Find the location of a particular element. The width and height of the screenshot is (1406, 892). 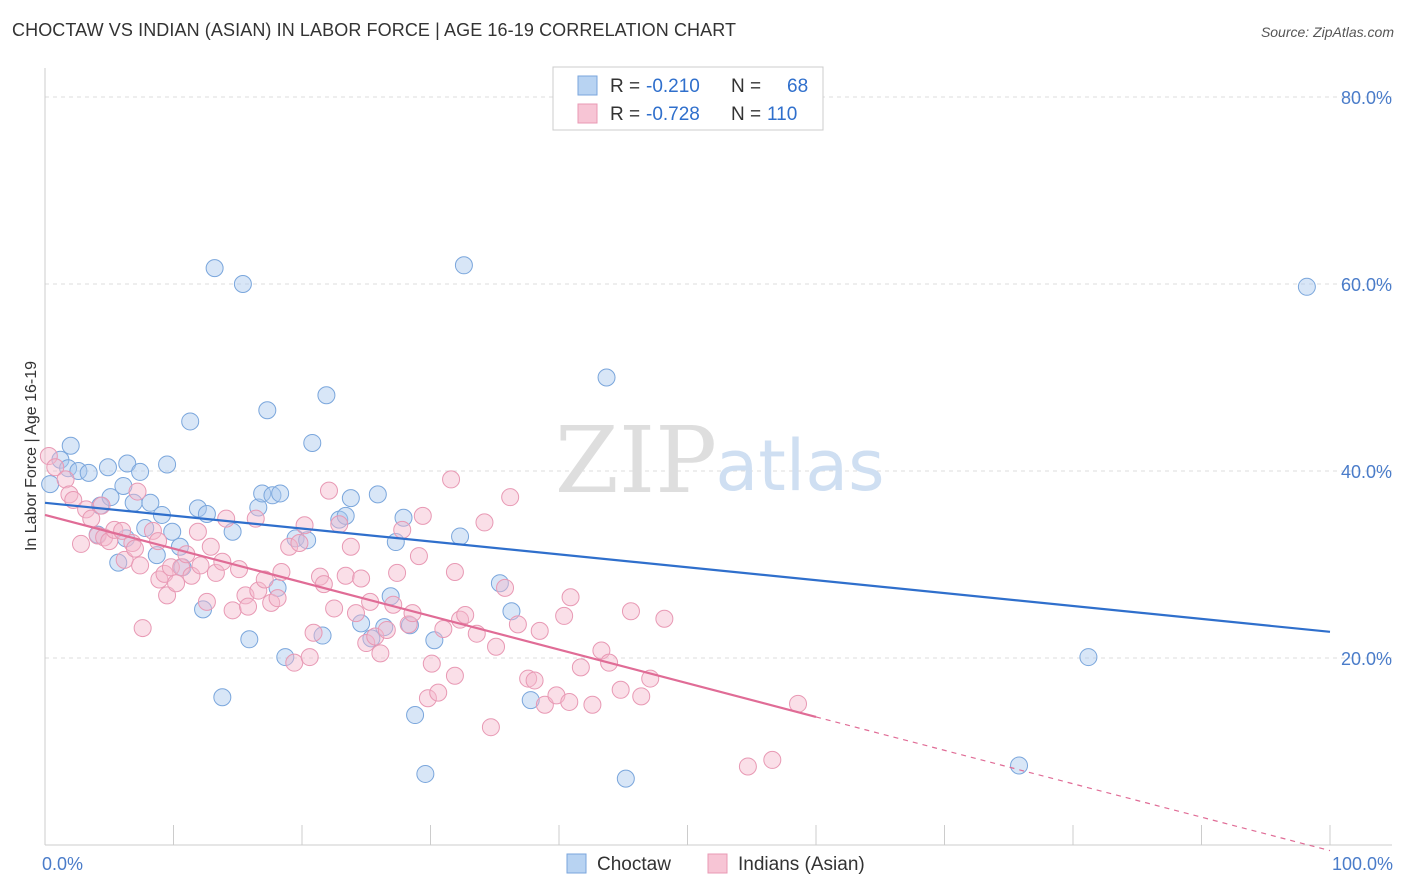

stats-legend-n-label-0: N = is located at coordinates (746, 86).